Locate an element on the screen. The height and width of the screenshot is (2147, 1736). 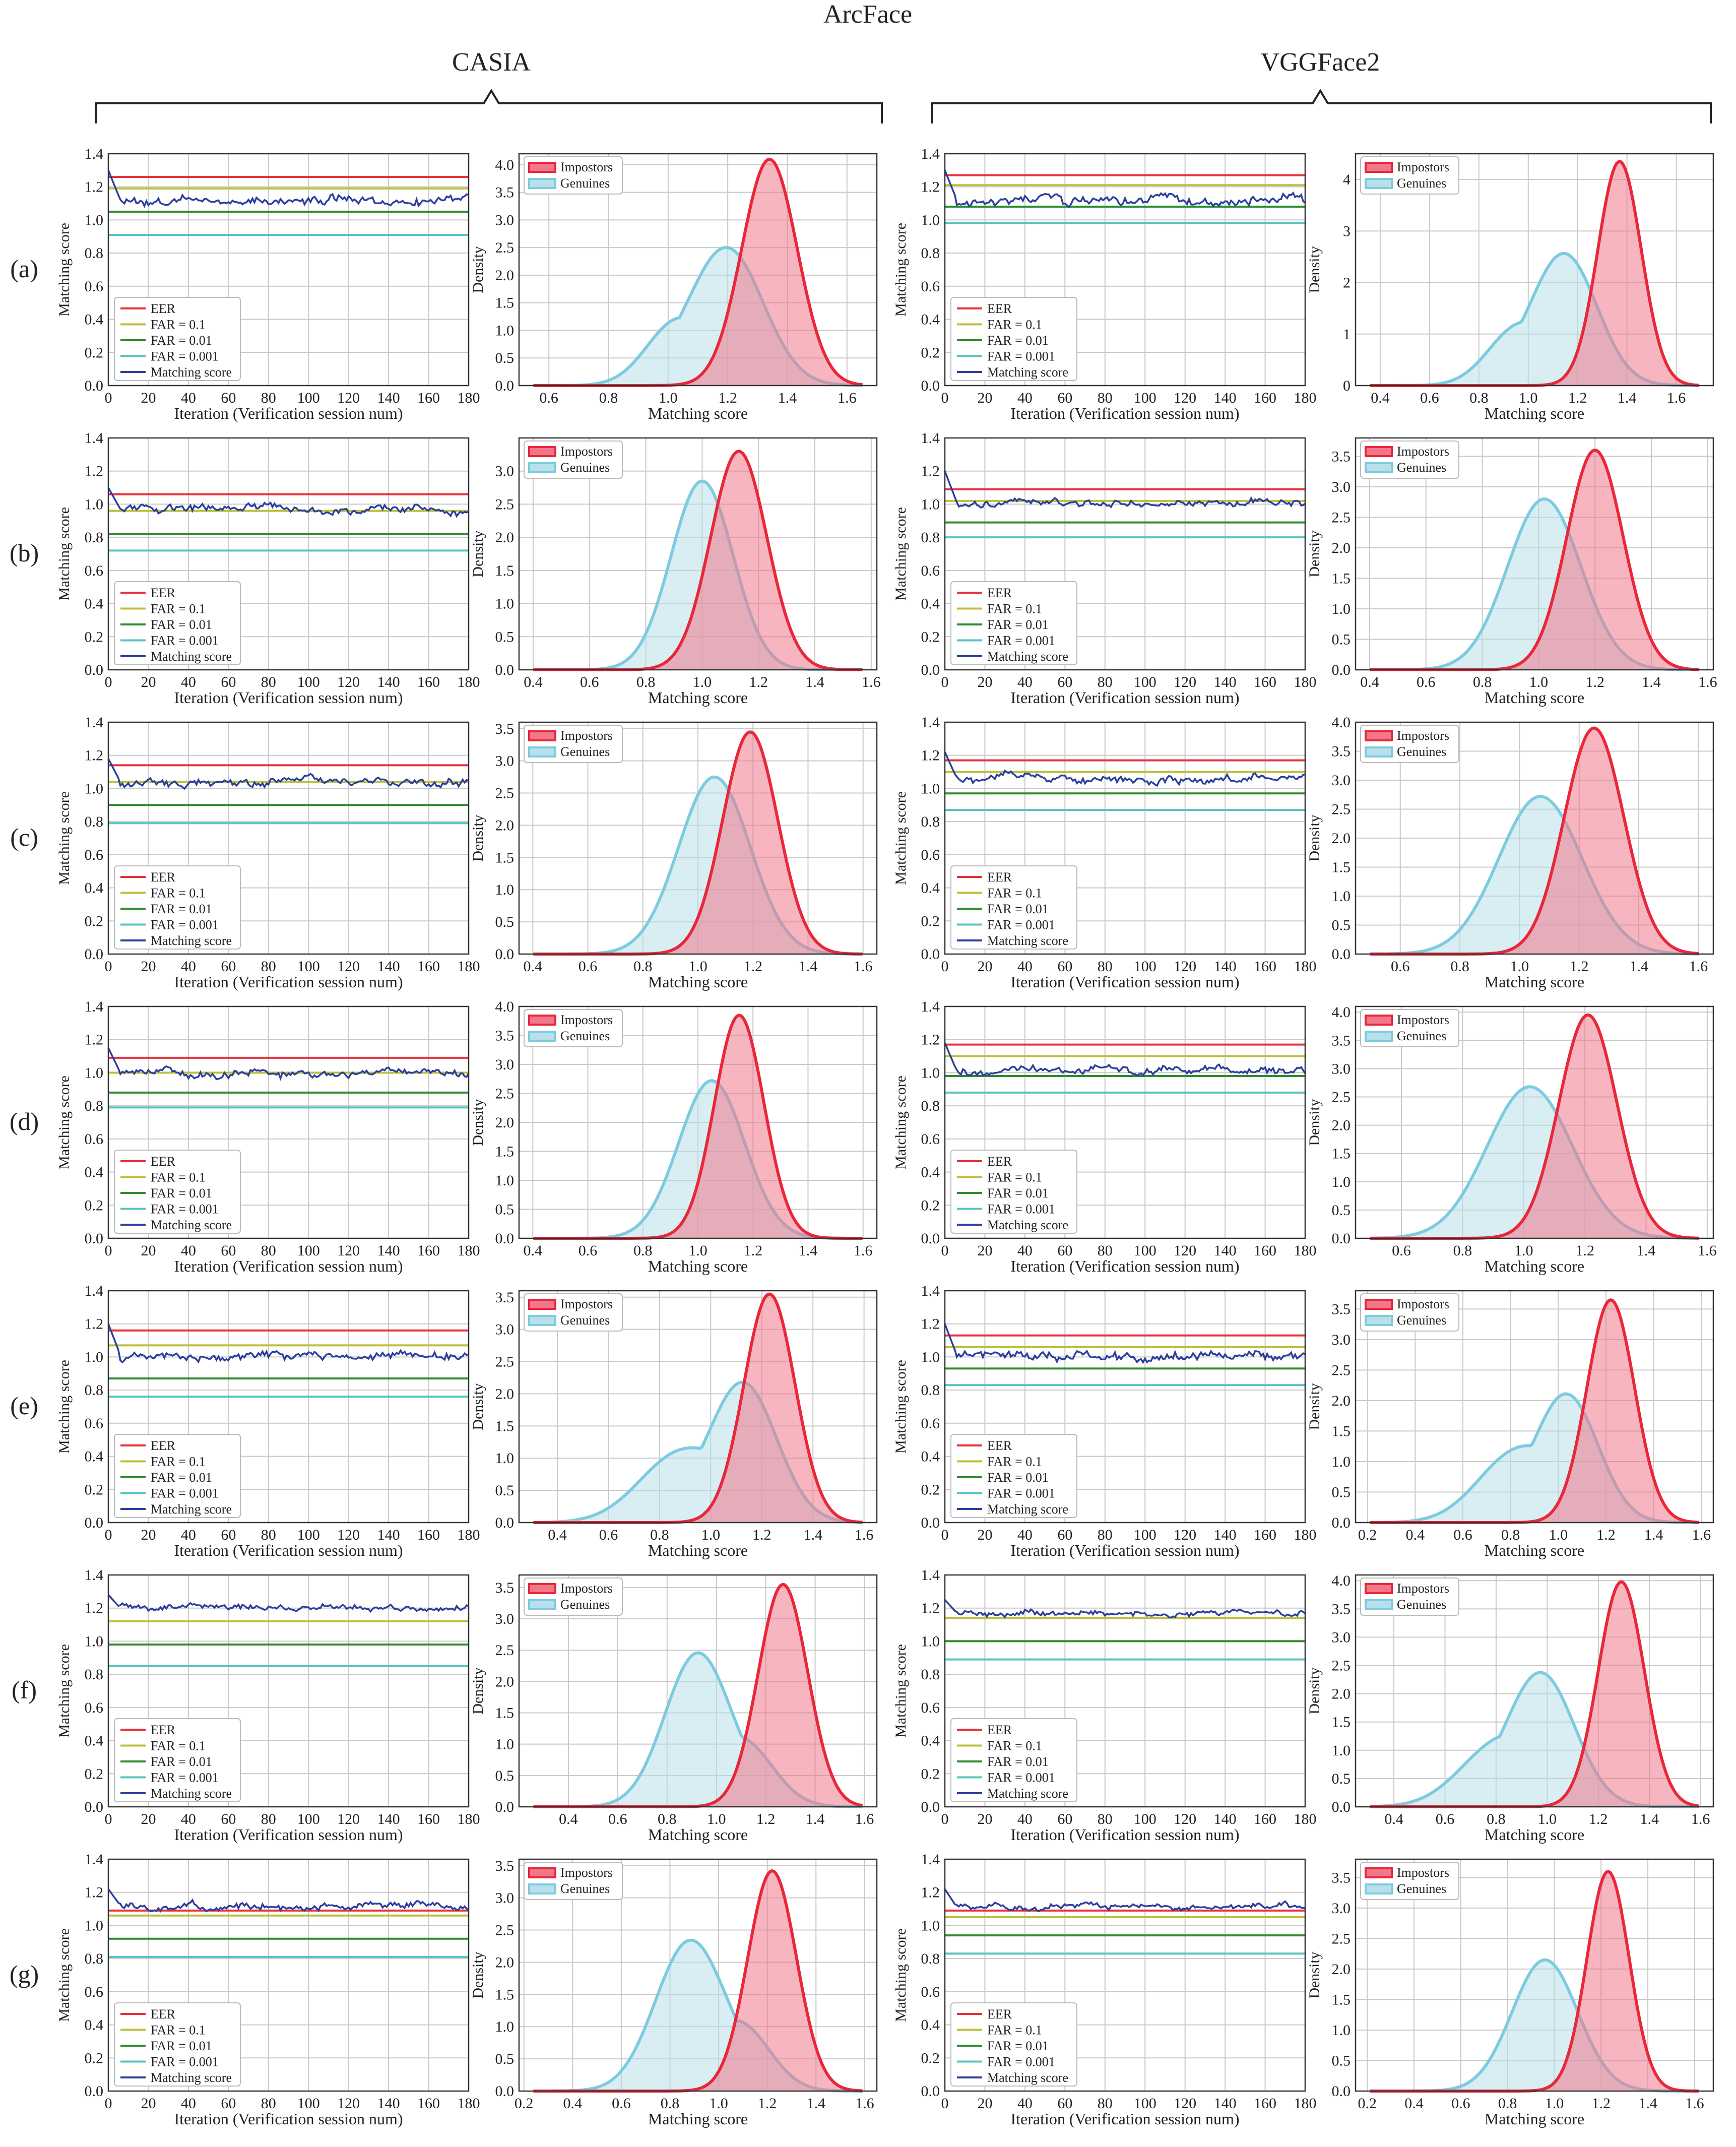
y-tick-label: 0.5 is located at coordinates (1341, 925).